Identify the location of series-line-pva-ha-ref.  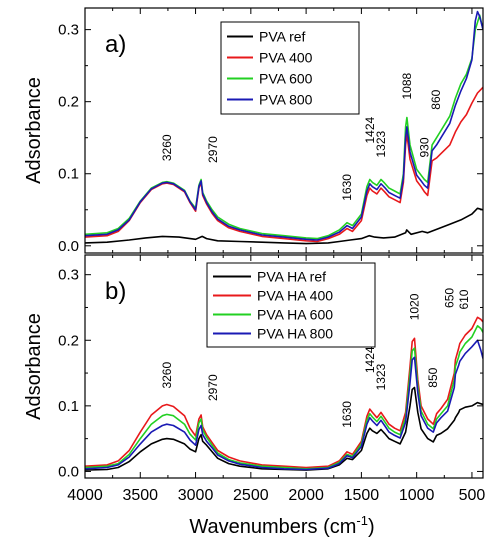
(284, 428).